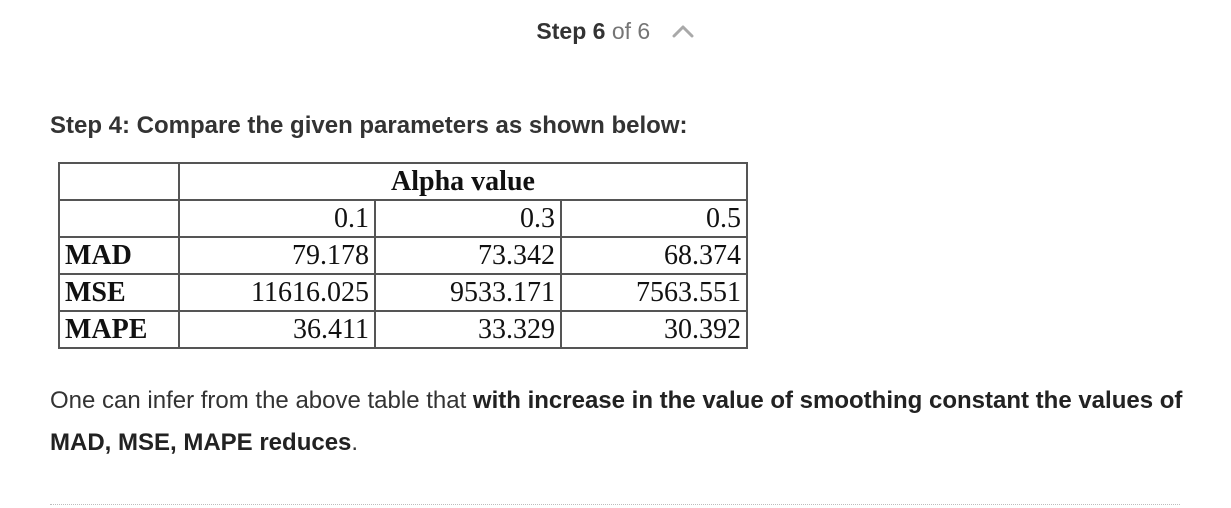  Describe the element at coordinates (277, 218) in the screenshot. I see `alpha-col-1: 0.1` at that location.